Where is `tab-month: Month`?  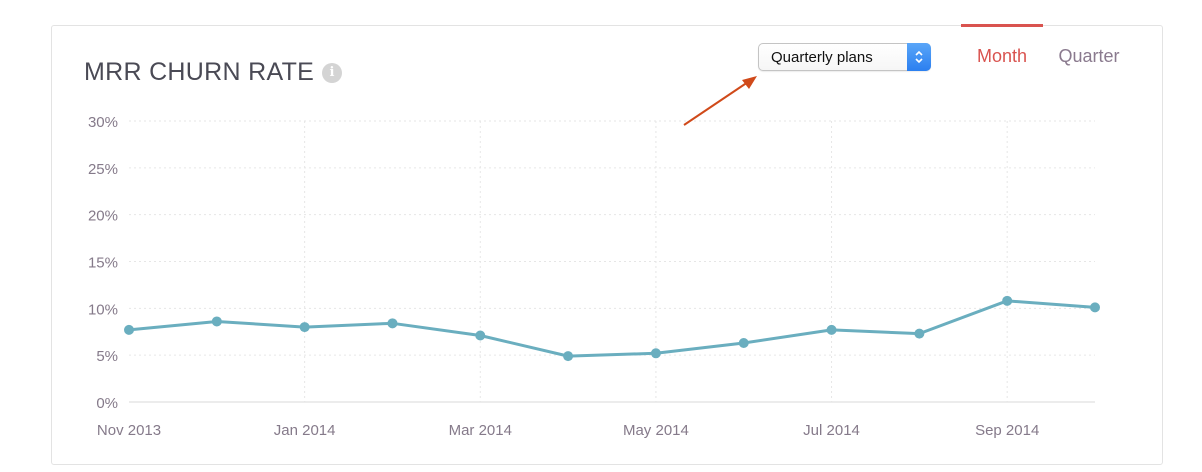 tab-month: Month is located at coordinates (1002, 56).